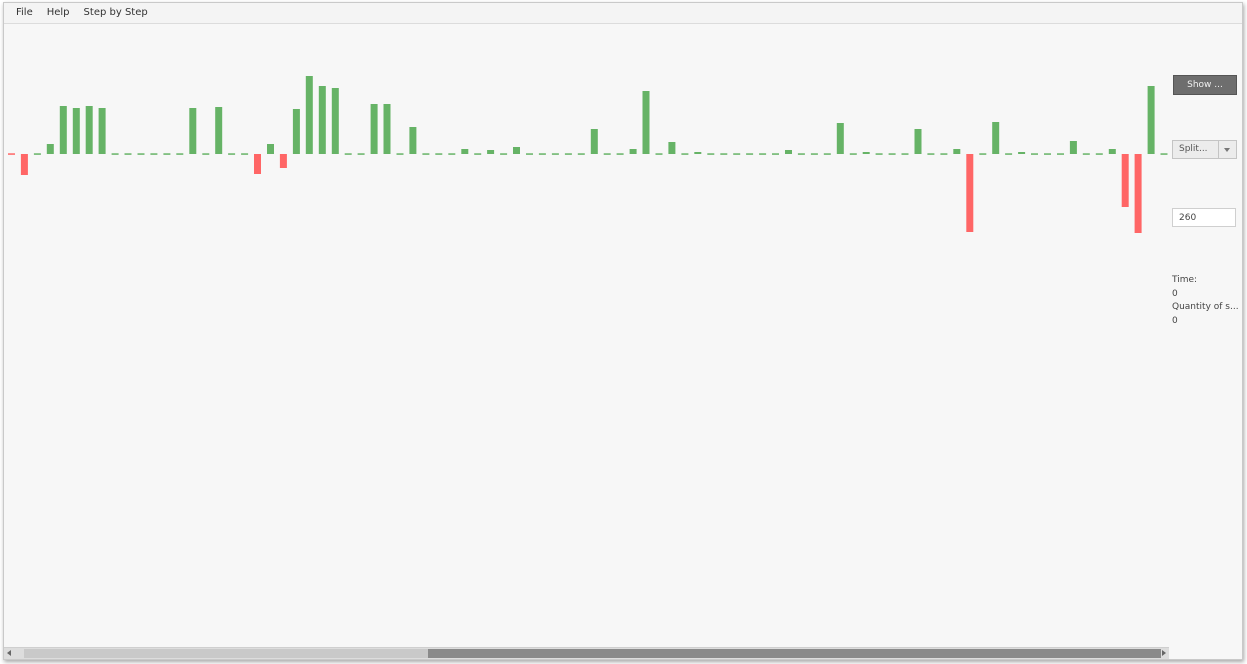  I want to click on horizontal-scrollbar, so click(586, 653).